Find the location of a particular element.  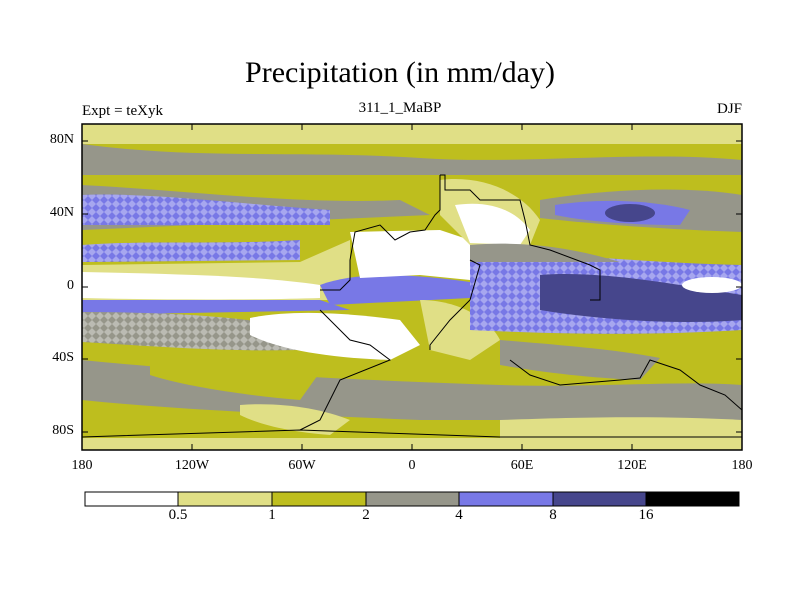

lon-label: 60W is located at coordinates (302, 465).